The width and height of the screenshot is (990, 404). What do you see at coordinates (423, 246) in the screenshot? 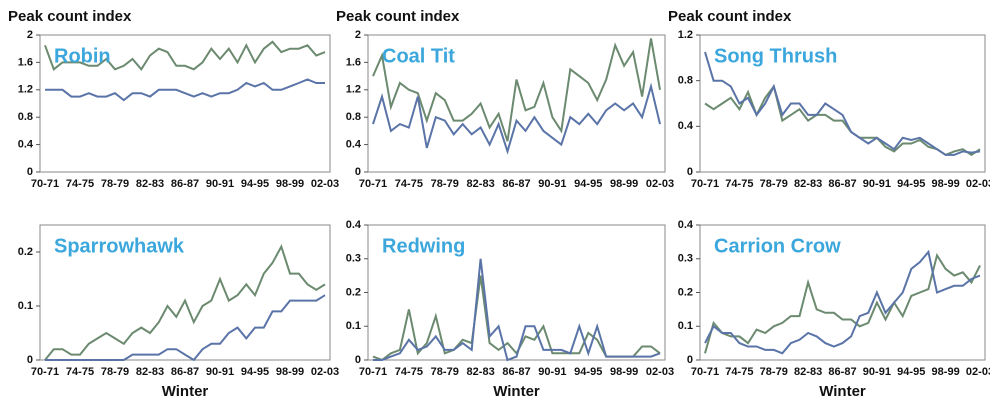
I see `panel-title: Redwing` at bounding box center [423, 246].